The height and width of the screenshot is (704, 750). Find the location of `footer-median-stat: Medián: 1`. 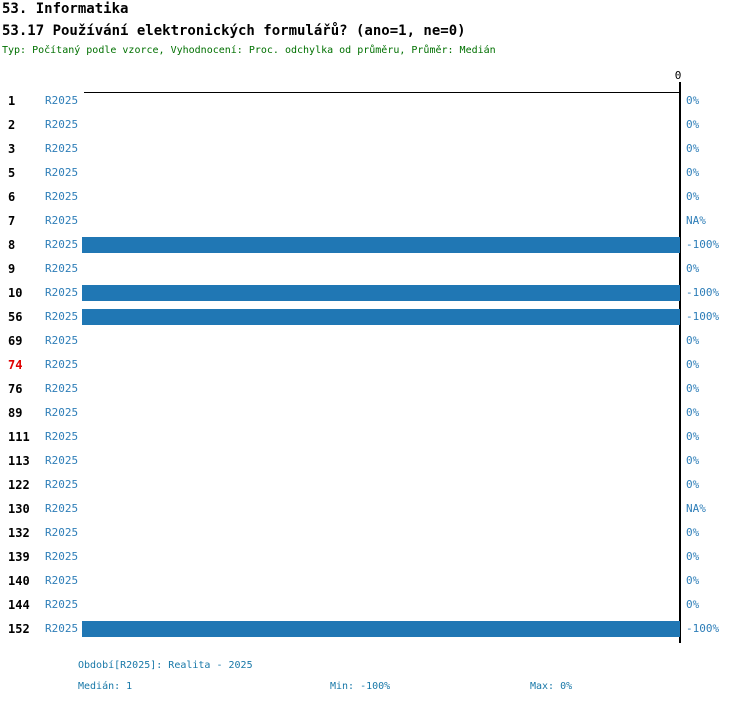

footer-median-stat: Medián: 1 is located at coordinates (105, 686).